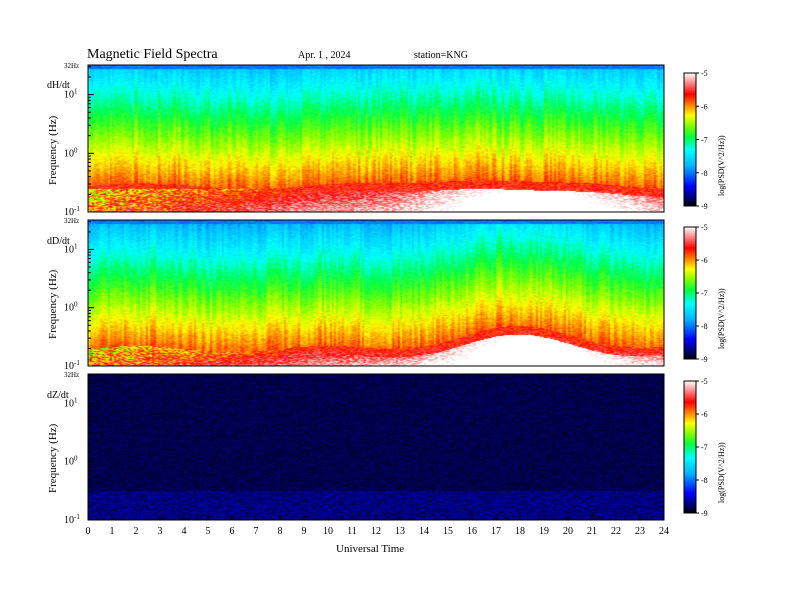 Image resolution: width=792 pixels, height=612 pixels. What do you see at coordinates (256, 531) in the screenshot?
I see `x-tick-label: 7` at bounding box center [256, 531].